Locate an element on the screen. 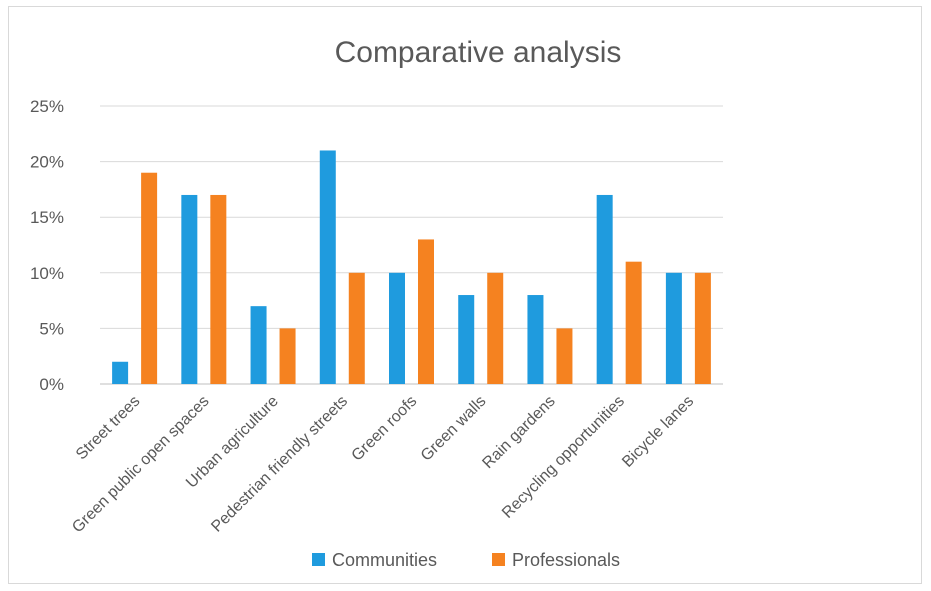 This screenshot has width=931, height=591. legend-label-communities: Communities is located at coordinates (384, 560).